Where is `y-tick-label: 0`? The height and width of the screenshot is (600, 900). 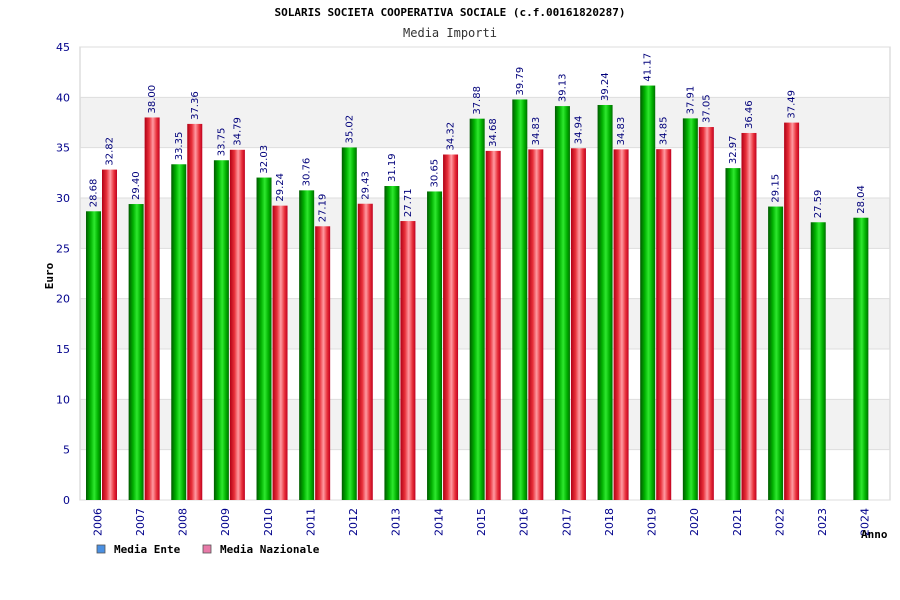
y-tick-label: 0 is located at coordinates (66, 500).